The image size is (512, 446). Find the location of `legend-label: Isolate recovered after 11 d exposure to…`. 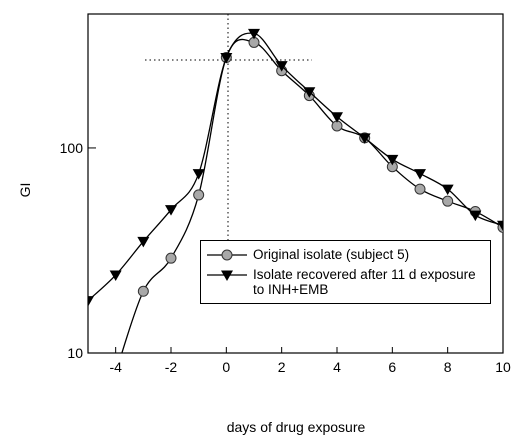

legend-label: Isolate recovered after 11 d exposure to… is located at coordinates (364, 282).